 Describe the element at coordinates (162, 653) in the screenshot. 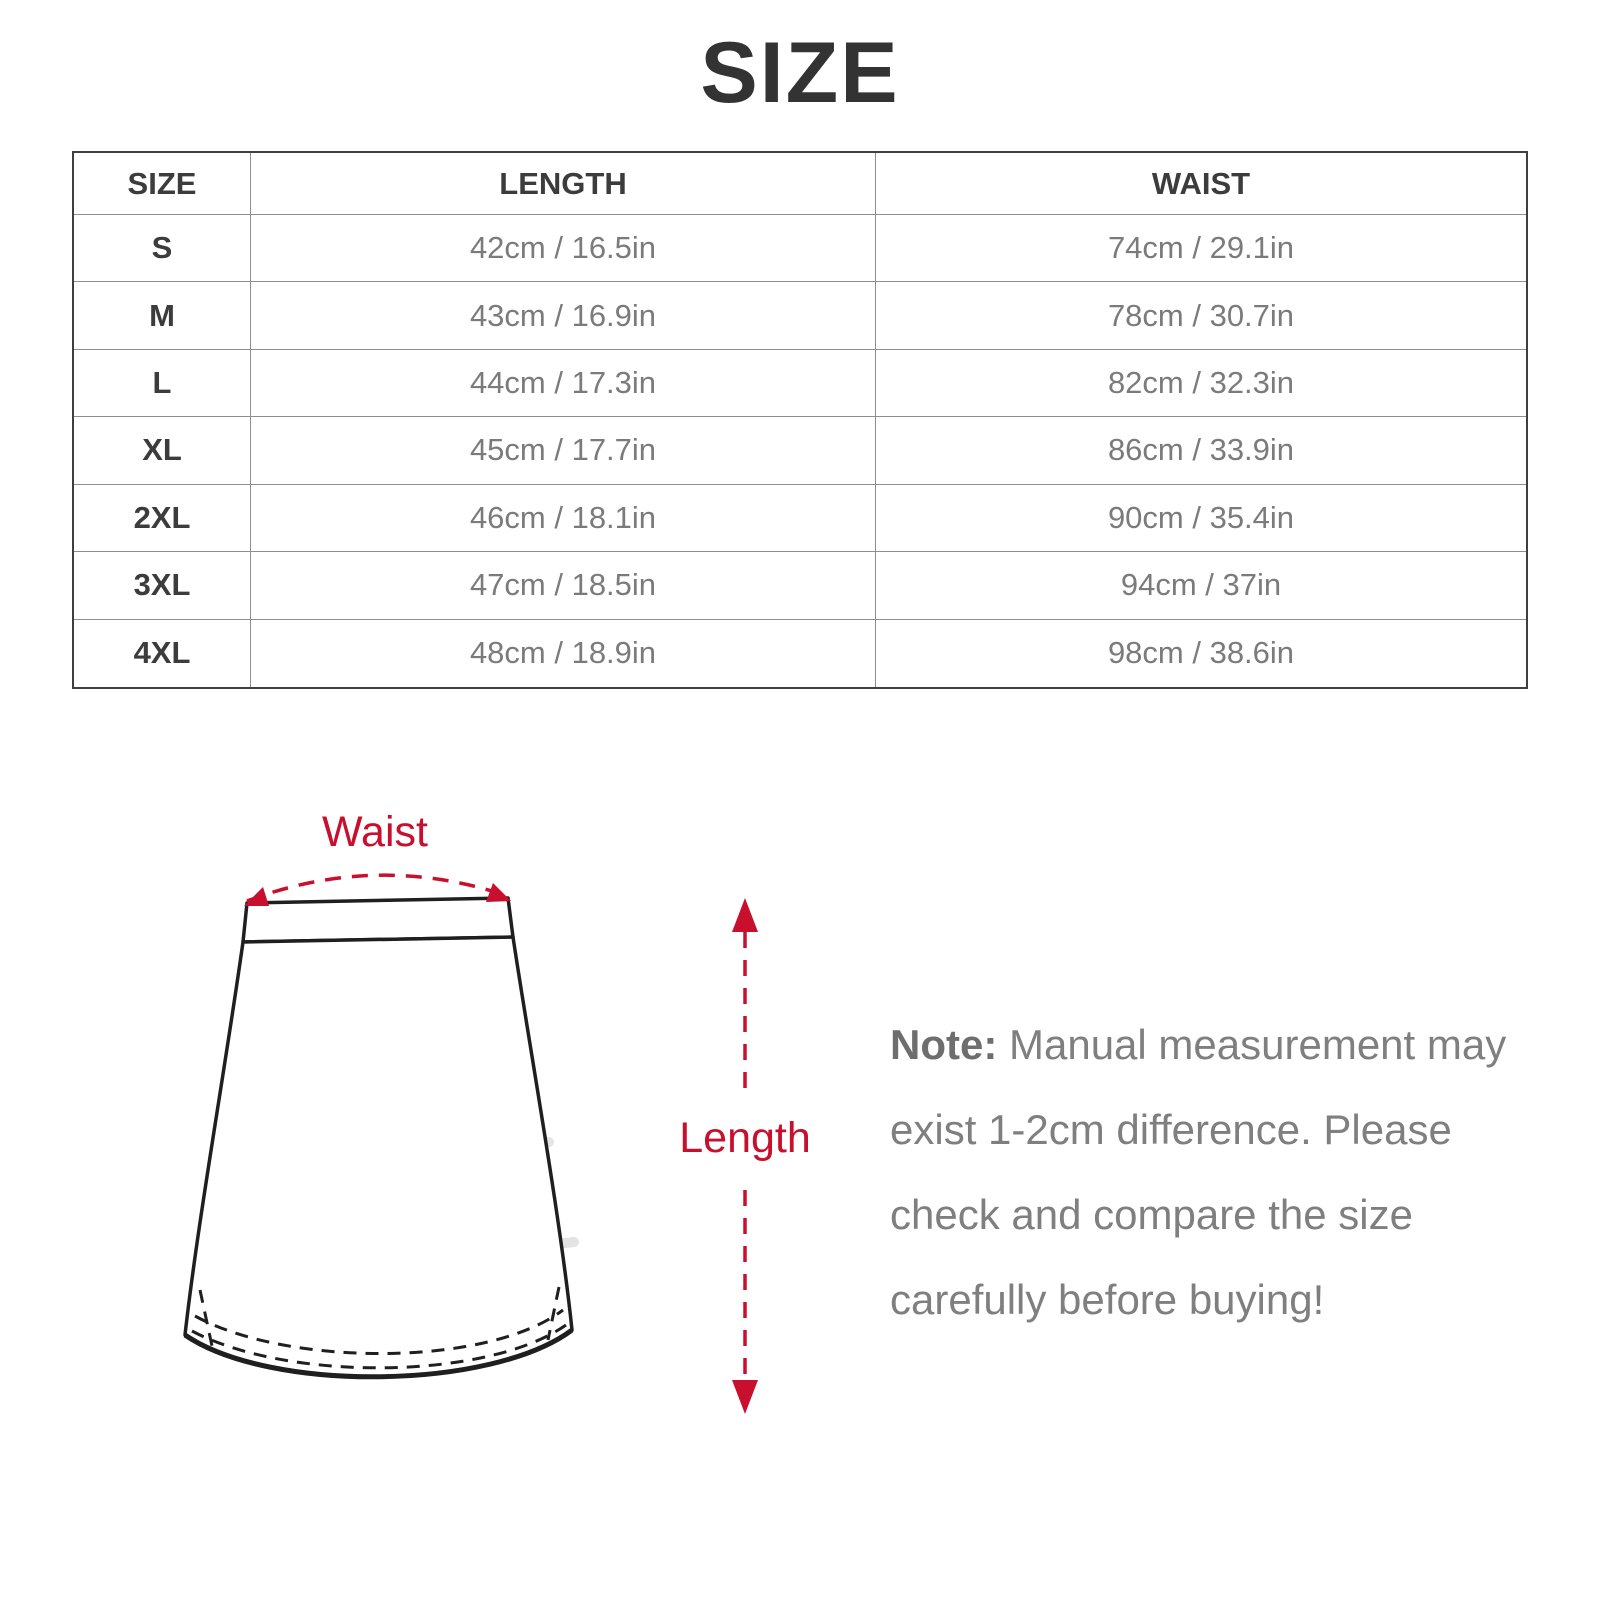

I see `size-label: 4XL` at that location.